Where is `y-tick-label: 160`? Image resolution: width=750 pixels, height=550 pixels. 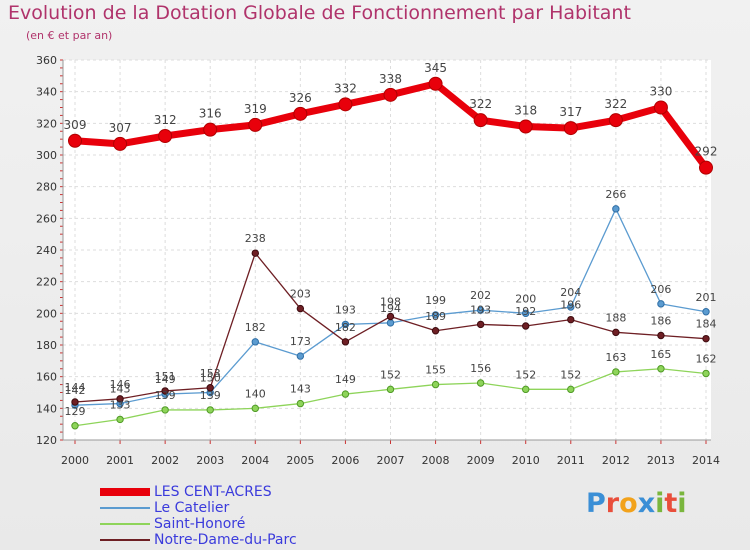 y-tick-label: 160 is located at coordinates (46, 377).